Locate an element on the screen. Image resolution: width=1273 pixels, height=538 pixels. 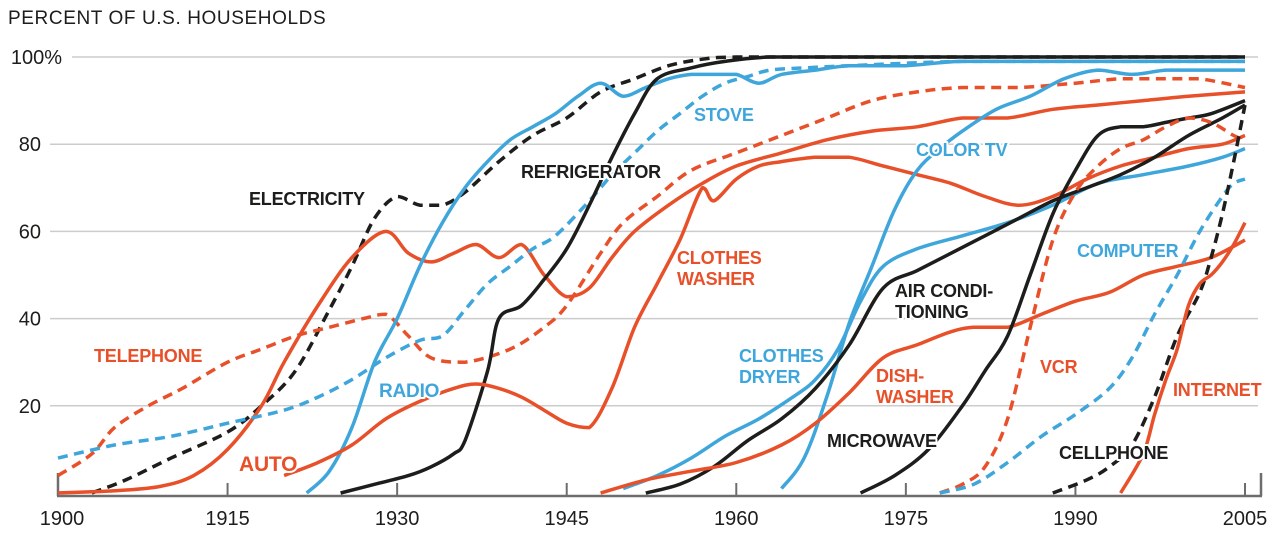
series-line-computer is located at coordinates (1092, 336).